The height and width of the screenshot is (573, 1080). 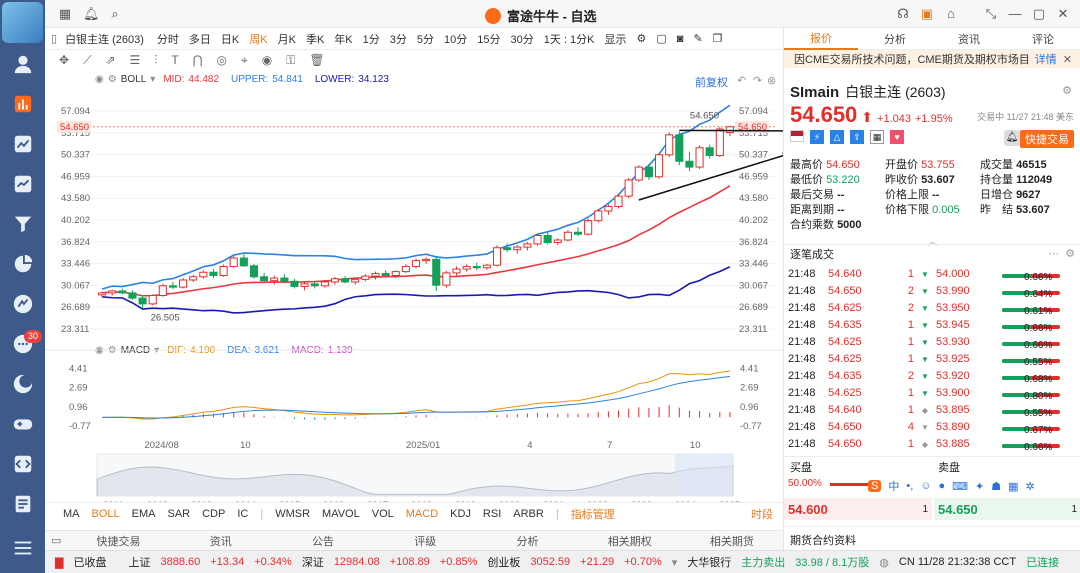 I want to click on menu-icon, so click(x=22, y=548).